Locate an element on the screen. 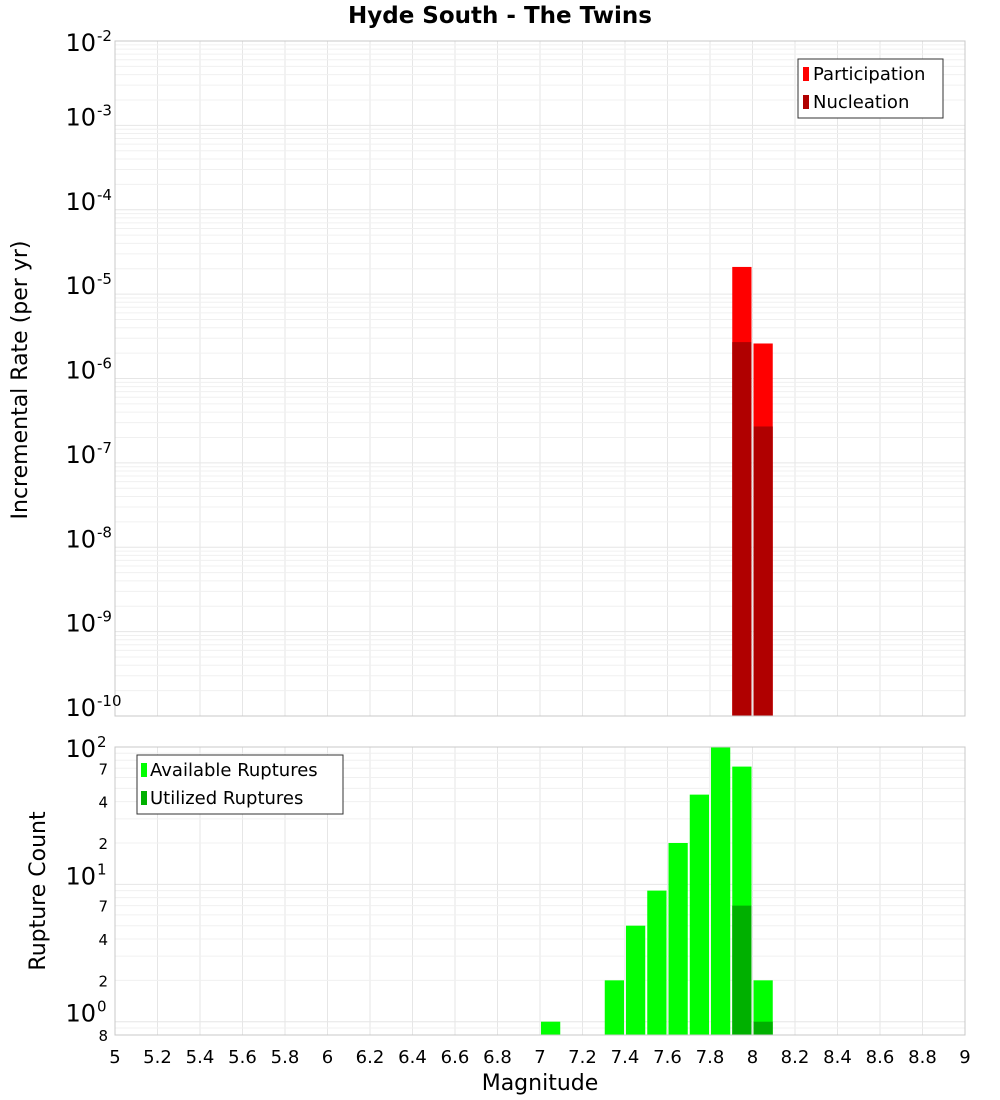 The height and width of the screenshot is (1100, 1000). x-tick-label: 5.4 is located at coordinates (200, 1057).